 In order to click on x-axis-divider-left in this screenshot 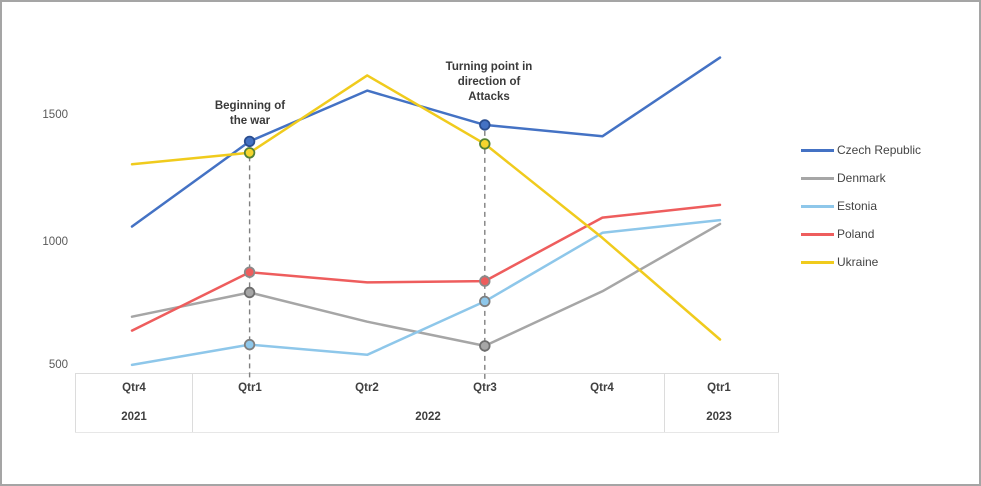, I will do `click(75, 402)`.